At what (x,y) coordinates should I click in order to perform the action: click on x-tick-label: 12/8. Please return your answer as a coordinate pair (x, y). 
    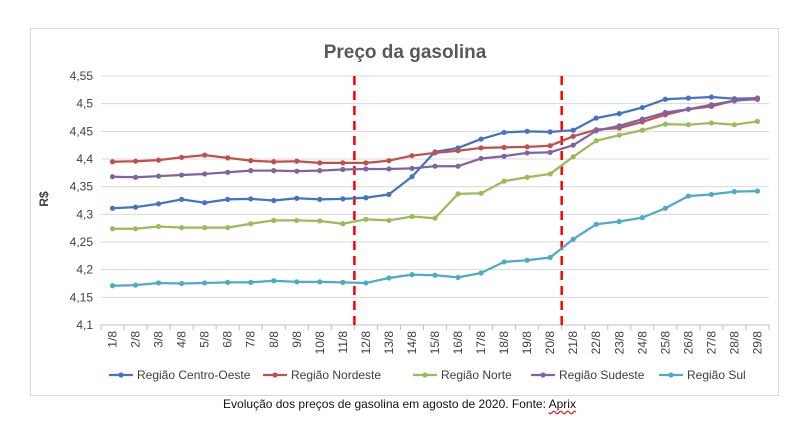
    Looking at the image, I should click on (366, 343).